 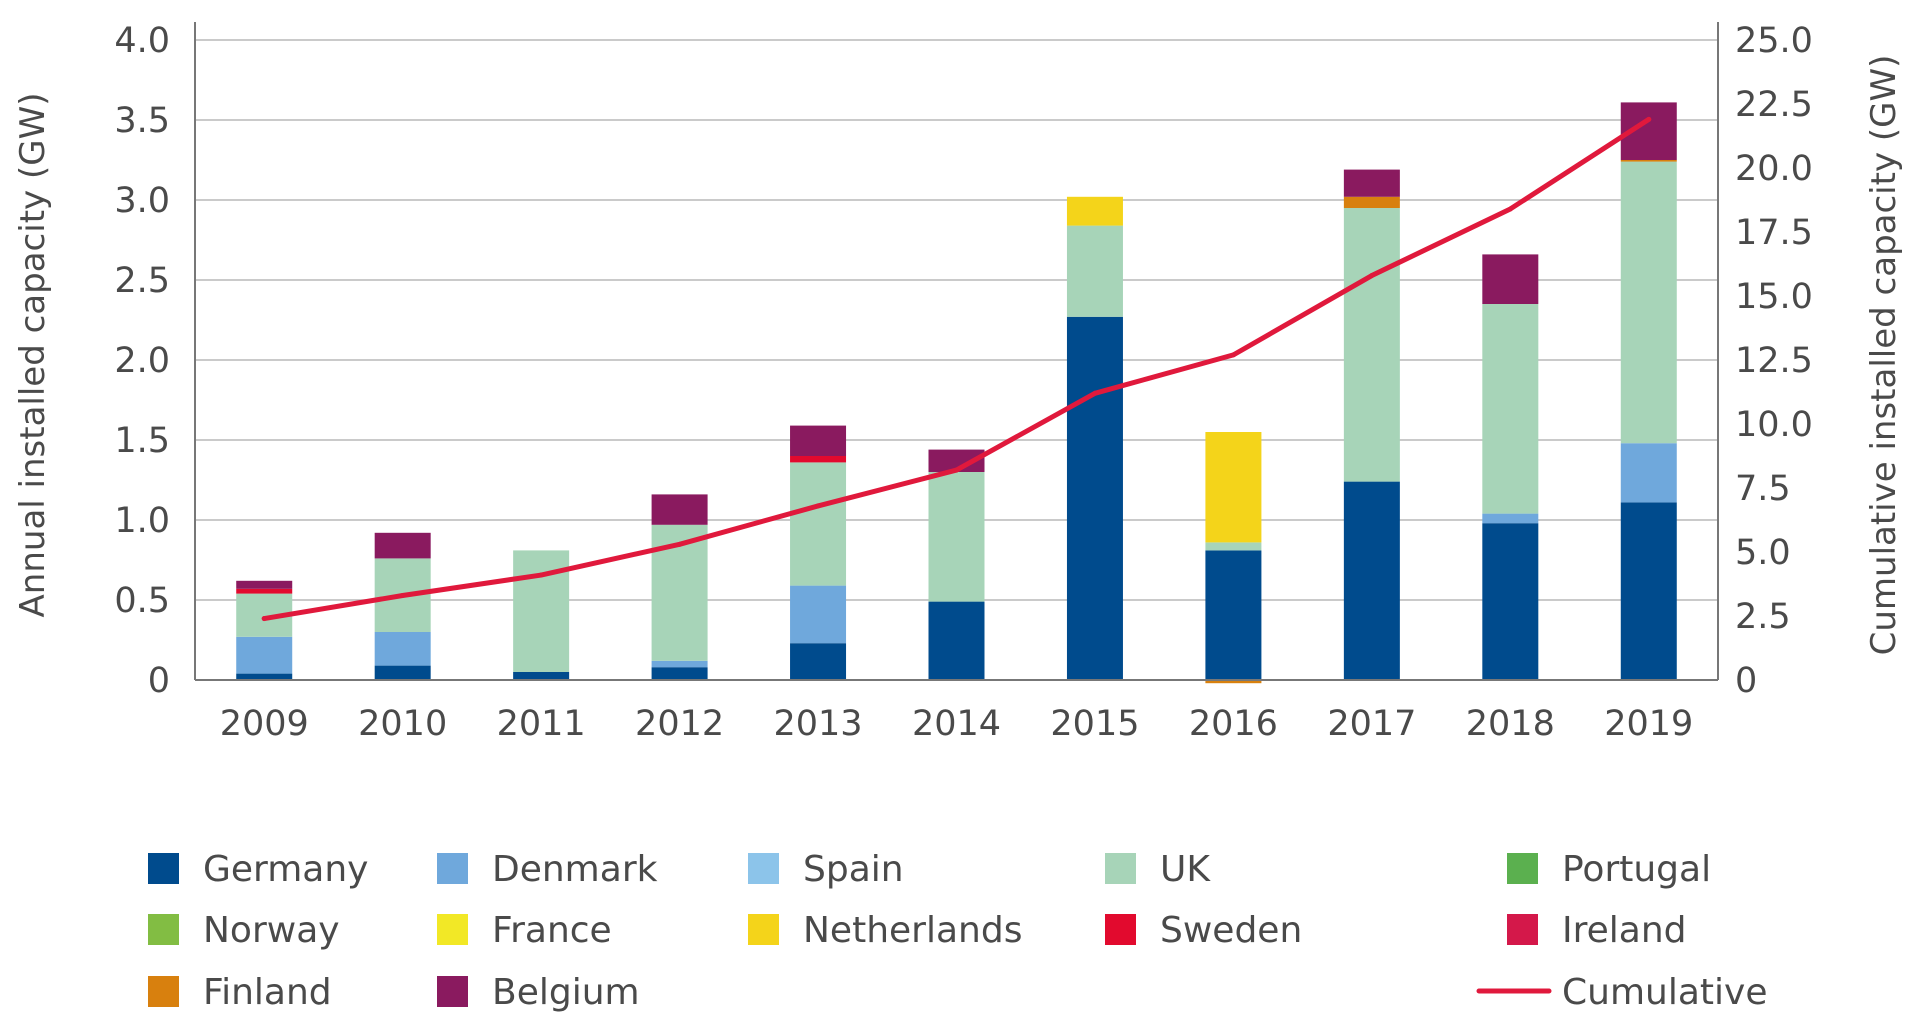 I want to click on left-tick-label: 3.0, so click(x=142, y=201).